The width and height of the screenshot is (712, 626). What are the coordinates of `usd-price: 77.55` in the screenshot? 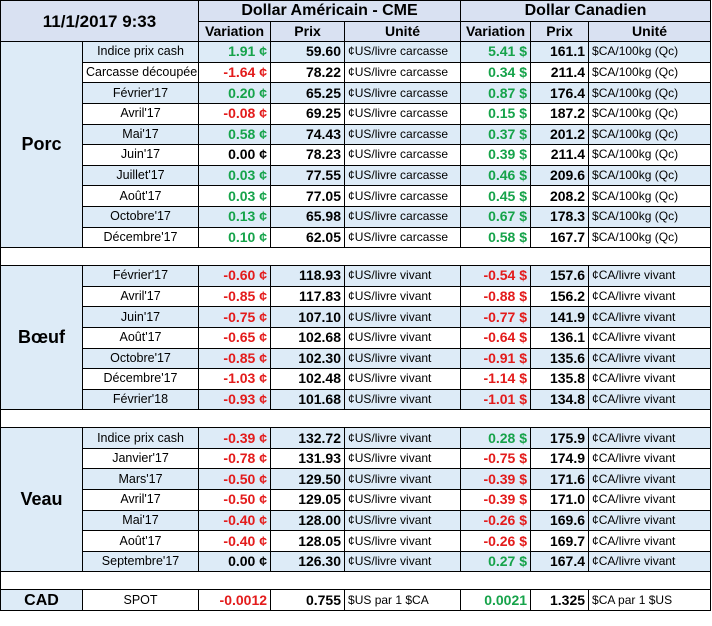 It's located at (308, 175).